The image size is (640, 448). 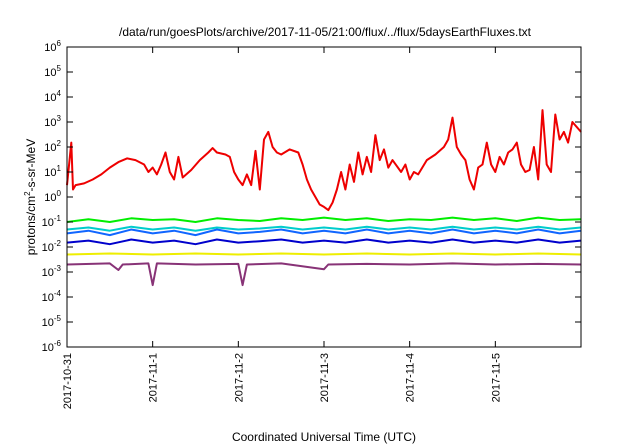 What do you see at coordinates (52, 146) in the screenshot?
I see `y-tick-label: 10²` at bounding box center [52, 146].